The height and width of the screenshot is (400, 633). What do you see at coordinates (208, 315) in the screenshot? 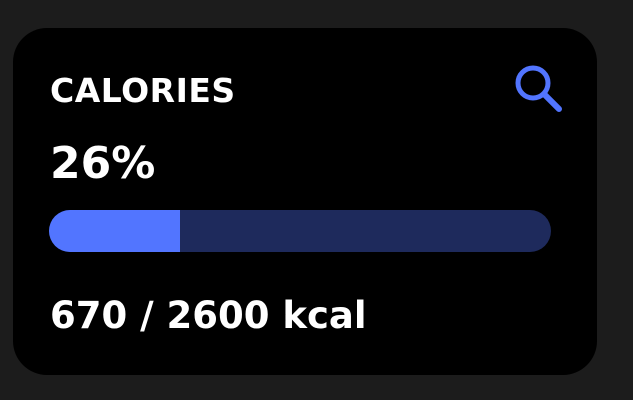
I see `calorie-amount: 670 / 2600 kcal` at bounding box center [208, 315].